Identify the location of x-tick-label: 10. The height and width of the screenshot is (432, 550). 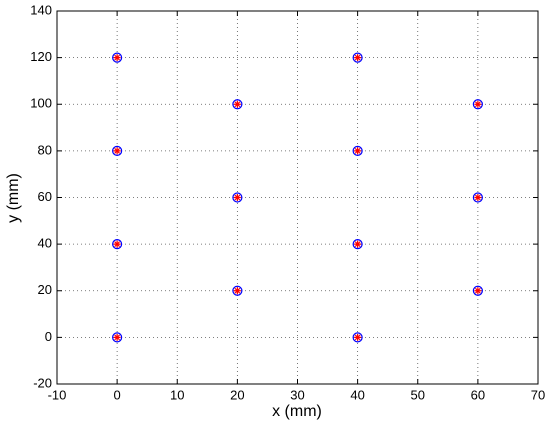
(177, 394).